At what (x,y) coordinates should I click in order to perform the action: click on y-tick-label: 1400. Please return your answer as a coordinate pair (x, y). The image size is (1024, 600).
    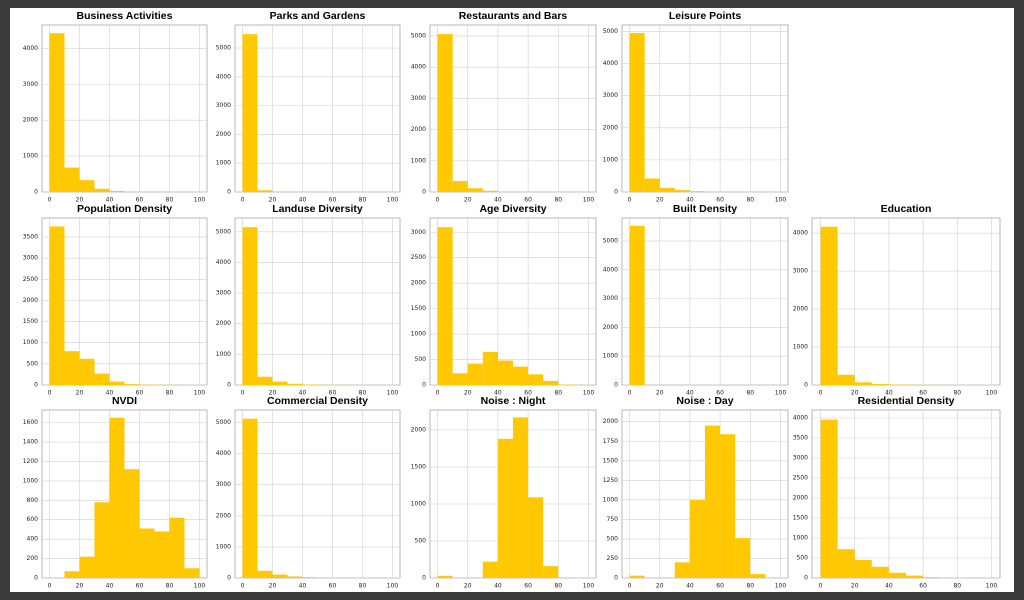
    Looking at the image, I should click on (30, 442).